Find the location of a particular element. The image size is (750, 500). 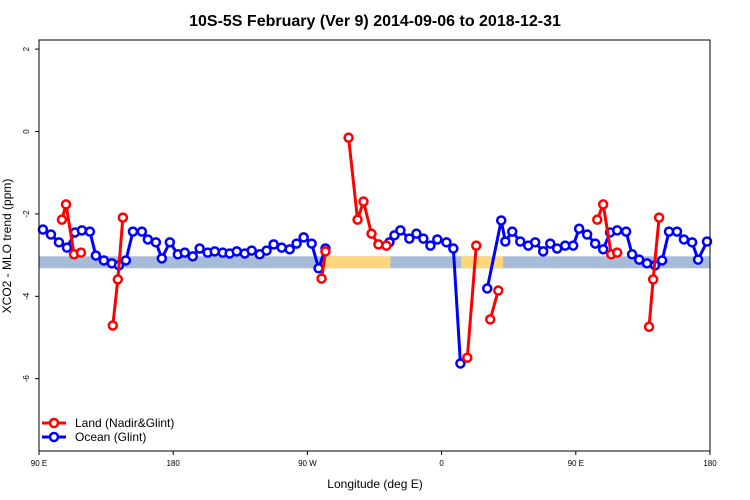

x-tick-label: 0 is located at coordinates (441, 463).